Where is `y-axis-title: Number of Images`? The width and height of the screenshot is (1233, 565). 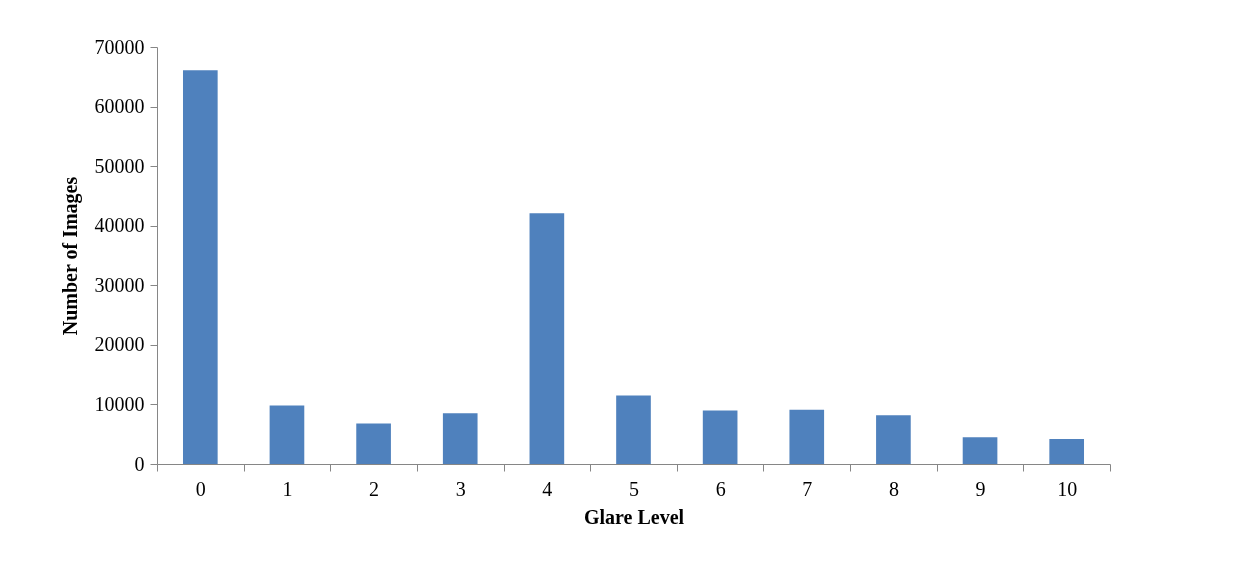
y-axis-title: Number of Images is located at coordinates (70, 256).